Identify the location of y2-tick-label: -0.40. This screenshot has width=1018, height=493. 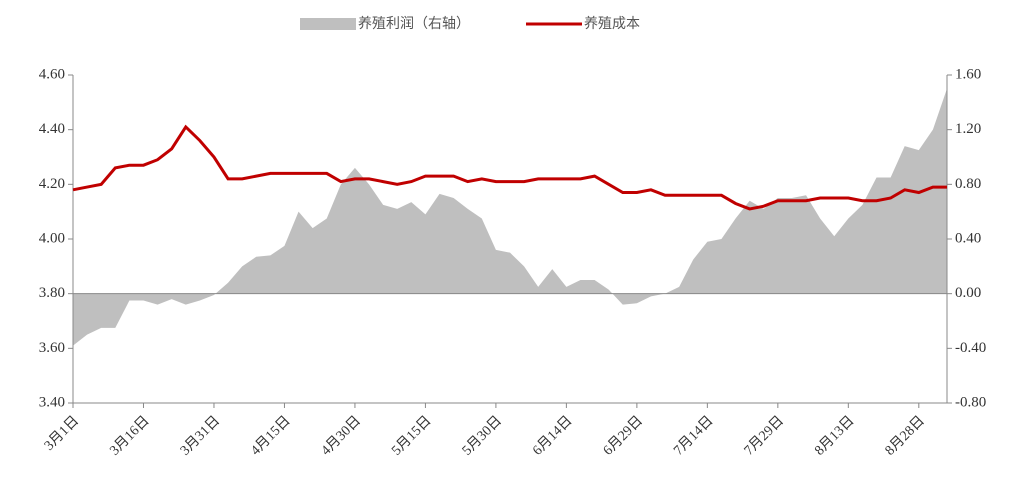
(970, 348).